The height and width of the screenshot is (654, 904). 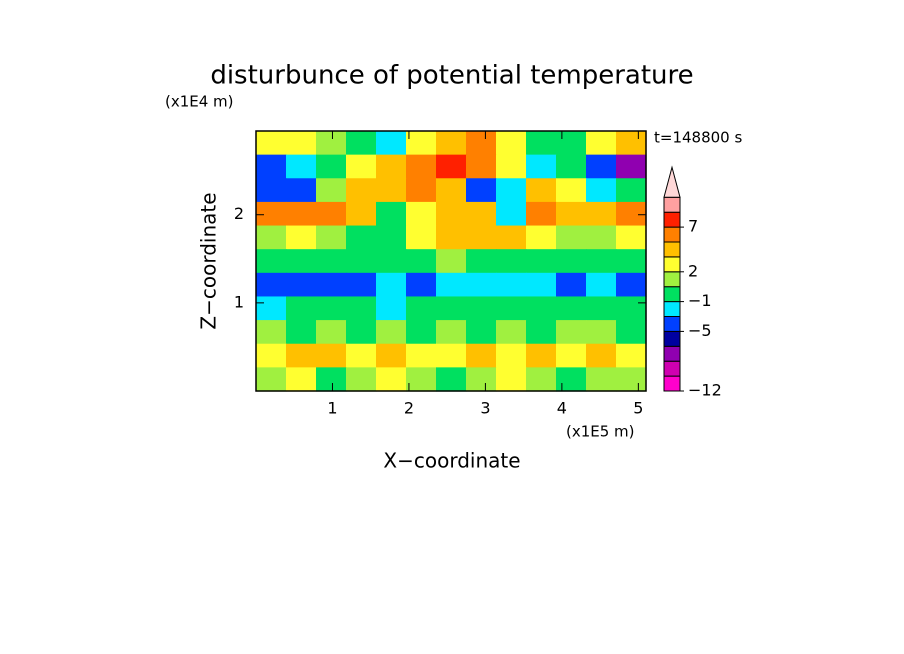 I want to click on x-tick-label: 2, so click(x=409, y=408).